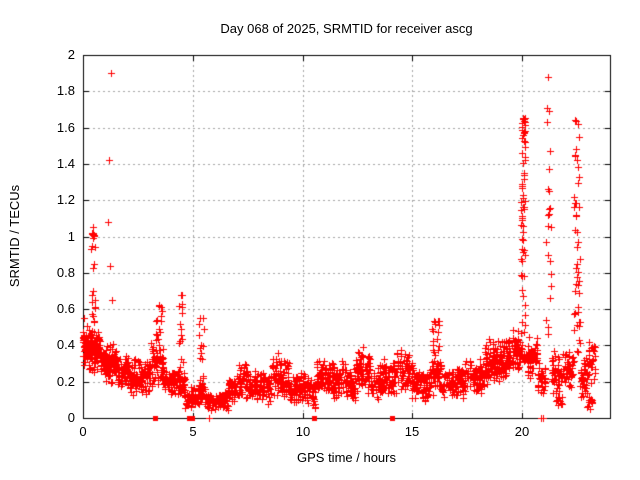  What do you see at coordinates (65, 199) in the screenshot?
I see `y-tick-label: 1.2` at bounding box center [65, 199].